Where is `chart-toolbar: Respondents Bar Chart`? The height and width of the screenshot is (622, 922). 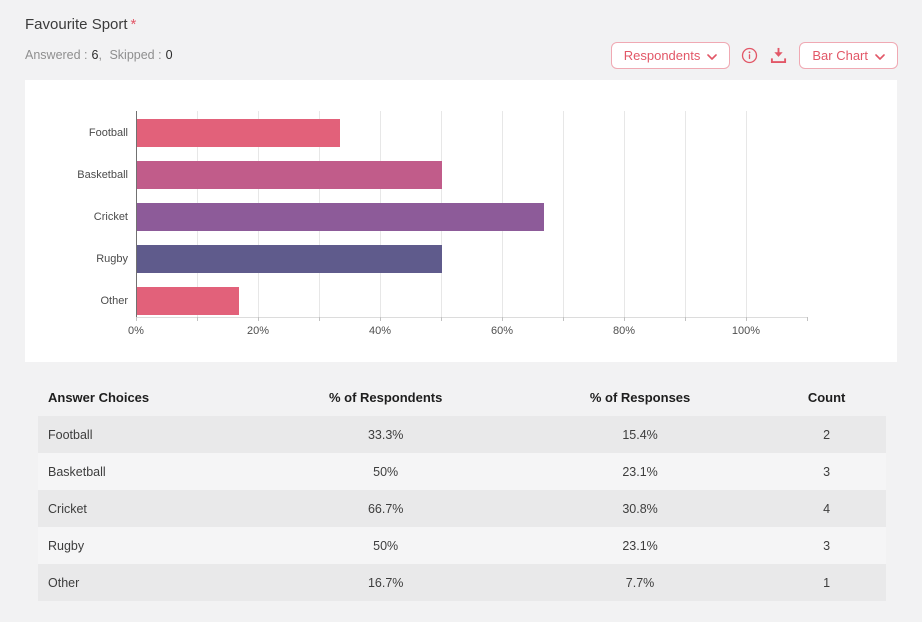
chart-toolbar: Respondents Bar Chart is located at coordinates (754, 55).